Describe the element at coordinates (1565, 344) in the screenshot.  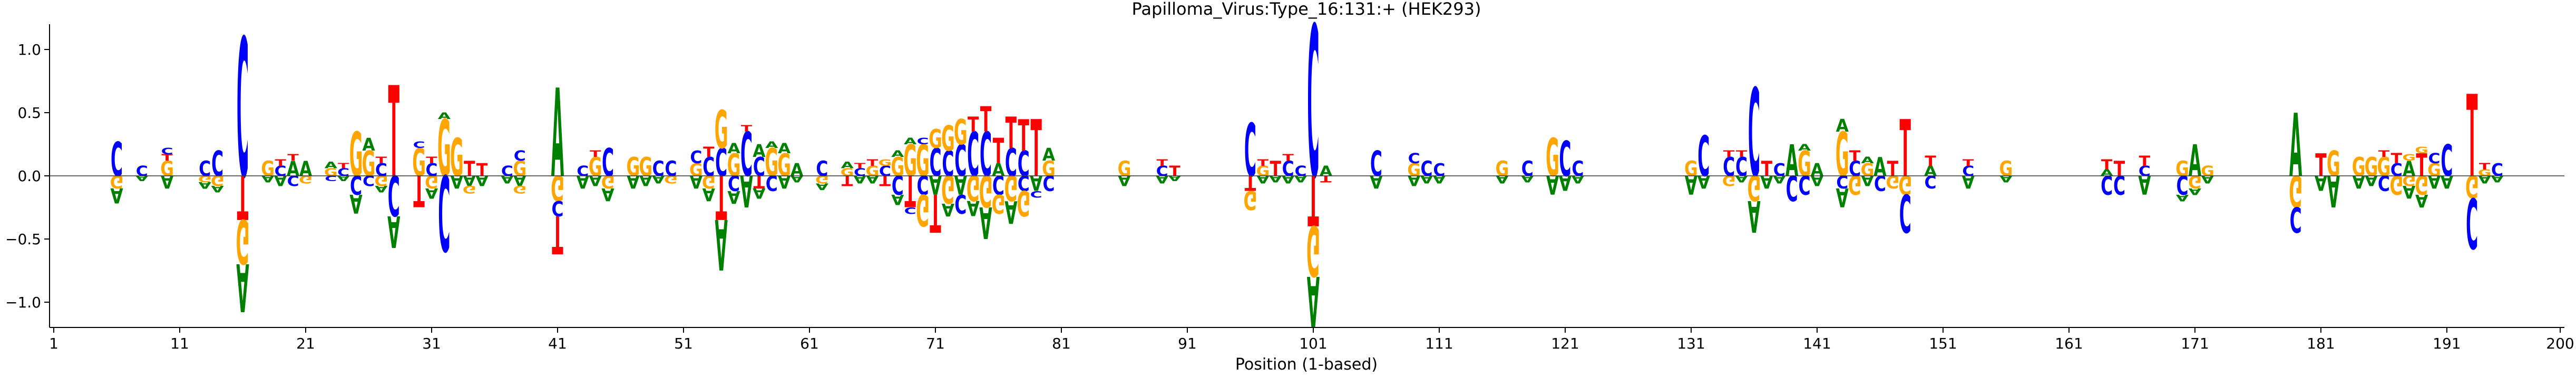
I see `x-tick-label: 121` at that location.